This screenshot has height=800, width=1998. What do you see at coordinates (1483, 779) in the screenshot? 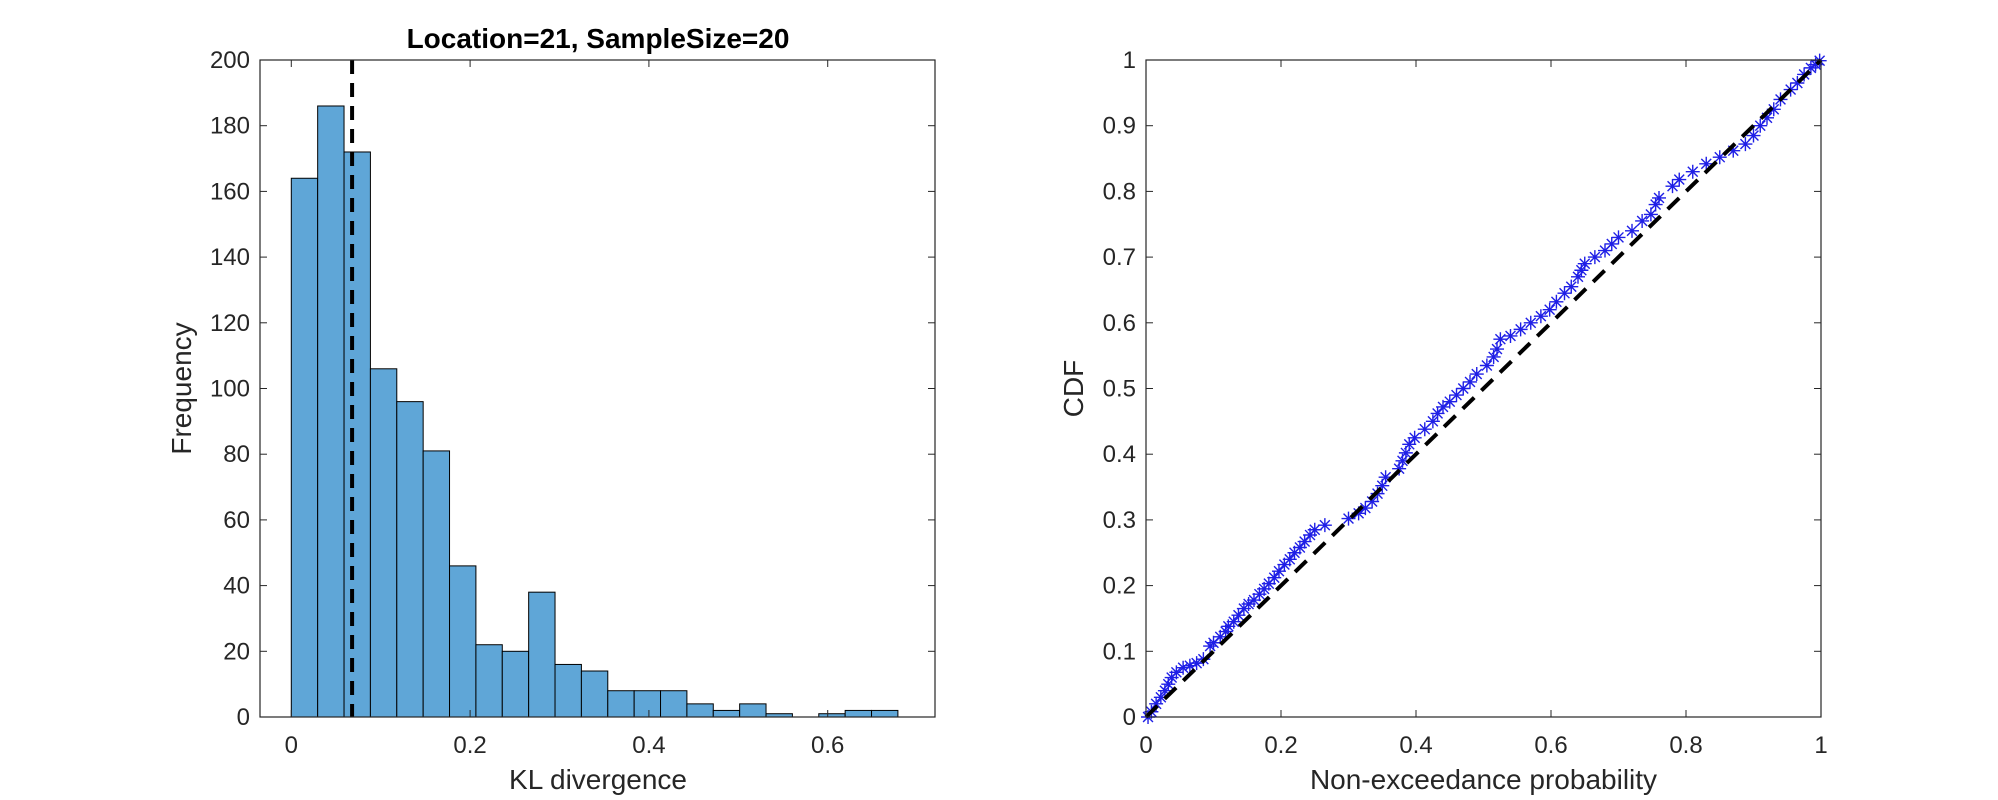
I see `cdf-x-axis-label: Non-exceedance probability` at bounding box center [1483, 779].